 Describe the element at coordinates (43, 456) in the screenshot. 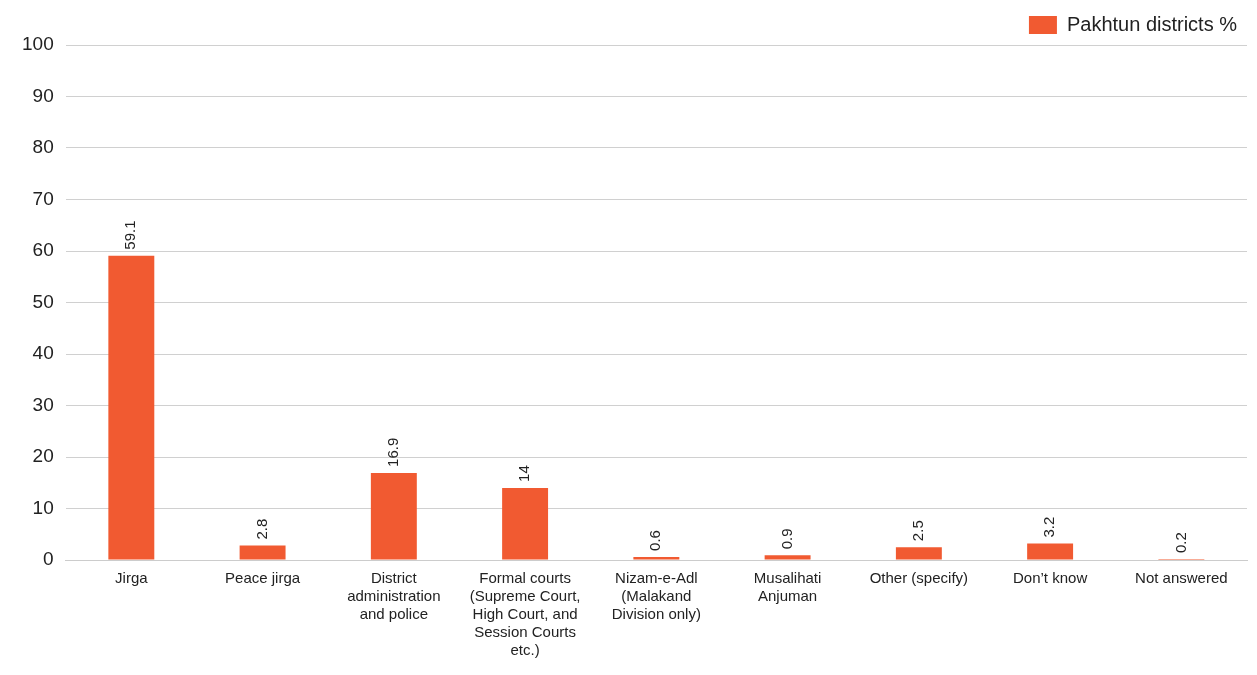

I see `y-tick-label: 20` at that location.